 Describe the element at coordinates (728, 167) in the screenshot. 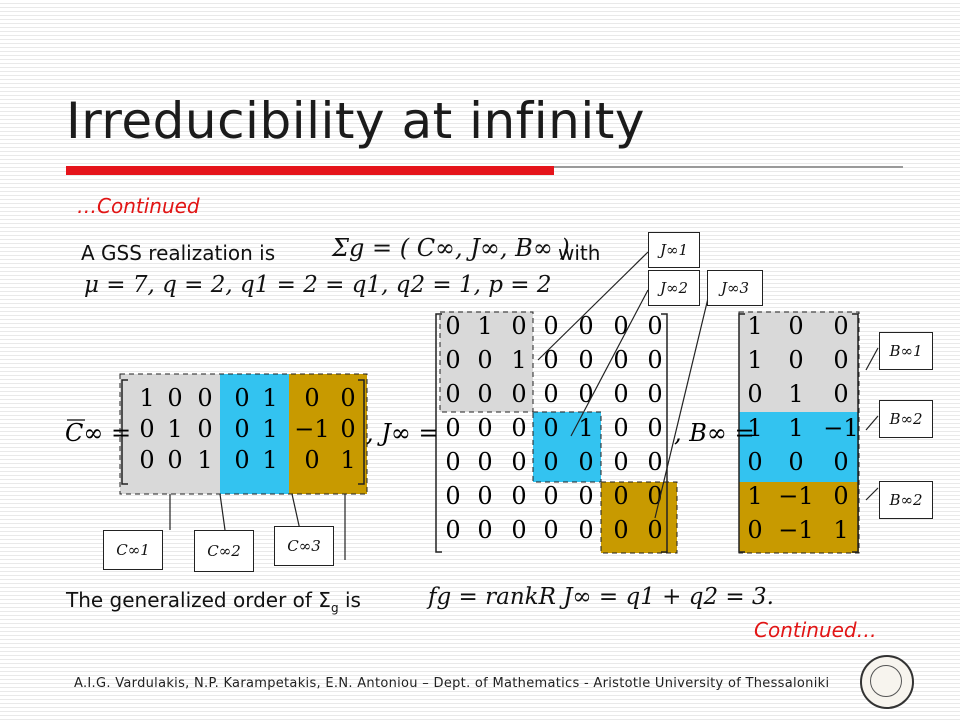

I see `title-underline-grey` at that location.